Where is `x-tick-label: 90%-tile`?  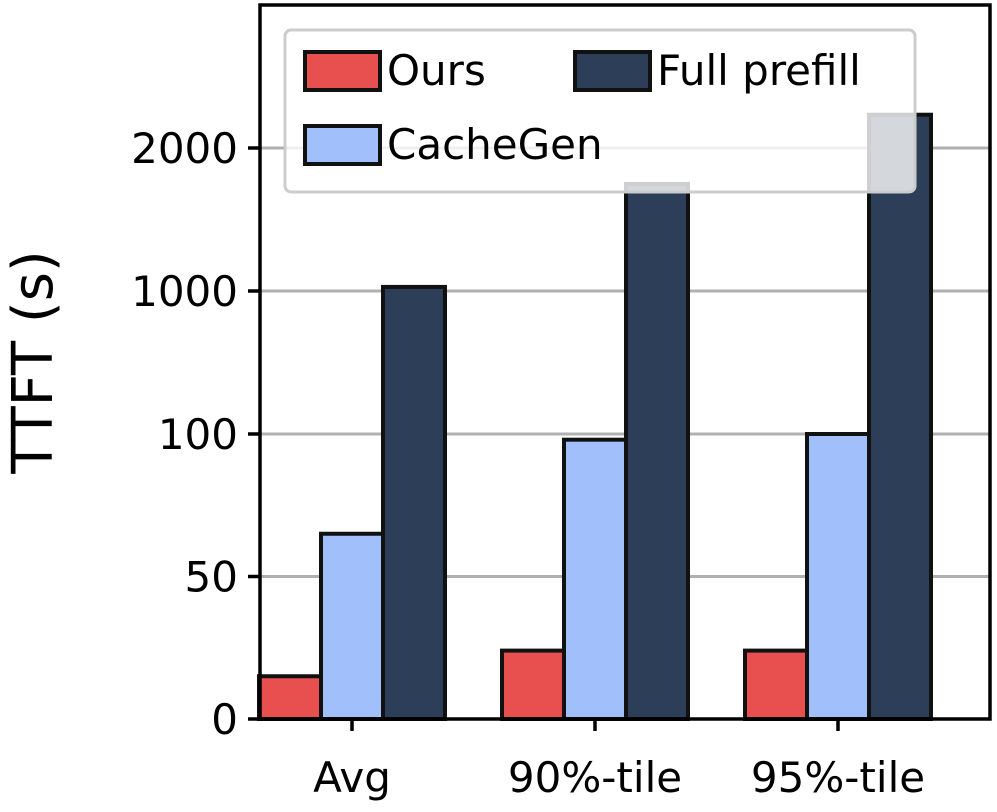
x-tick-label: 90%-tile is located at coordinates (595, 777).